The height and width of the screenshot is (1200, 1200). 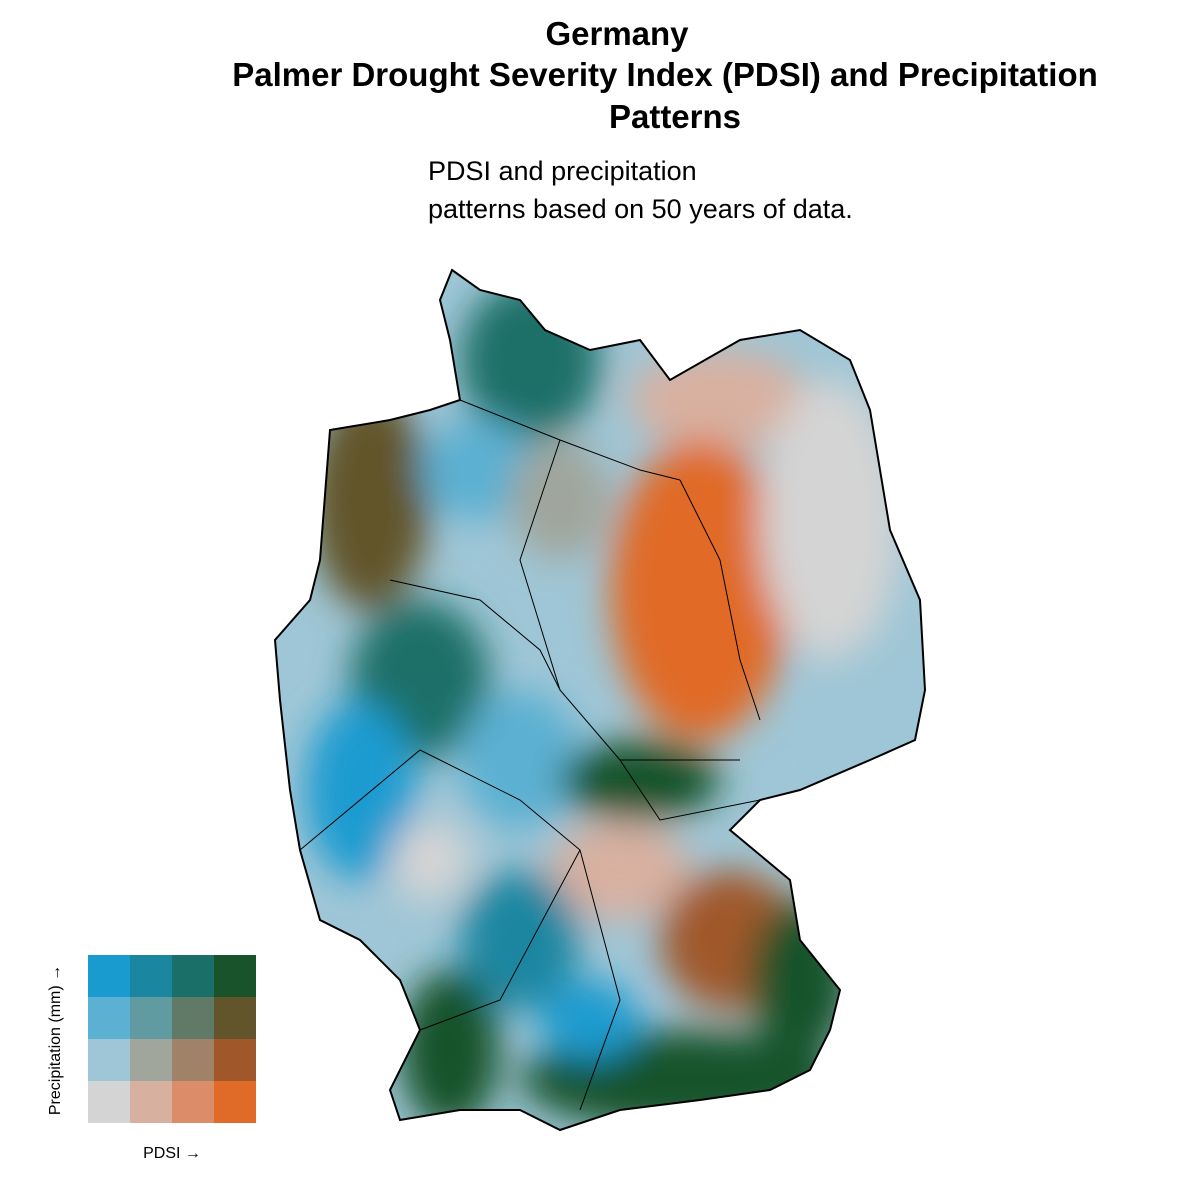 What do you see at coordinates (617, 33) in the screenshot?
I see `title-line: Germany` at bounding box center [617, 33].